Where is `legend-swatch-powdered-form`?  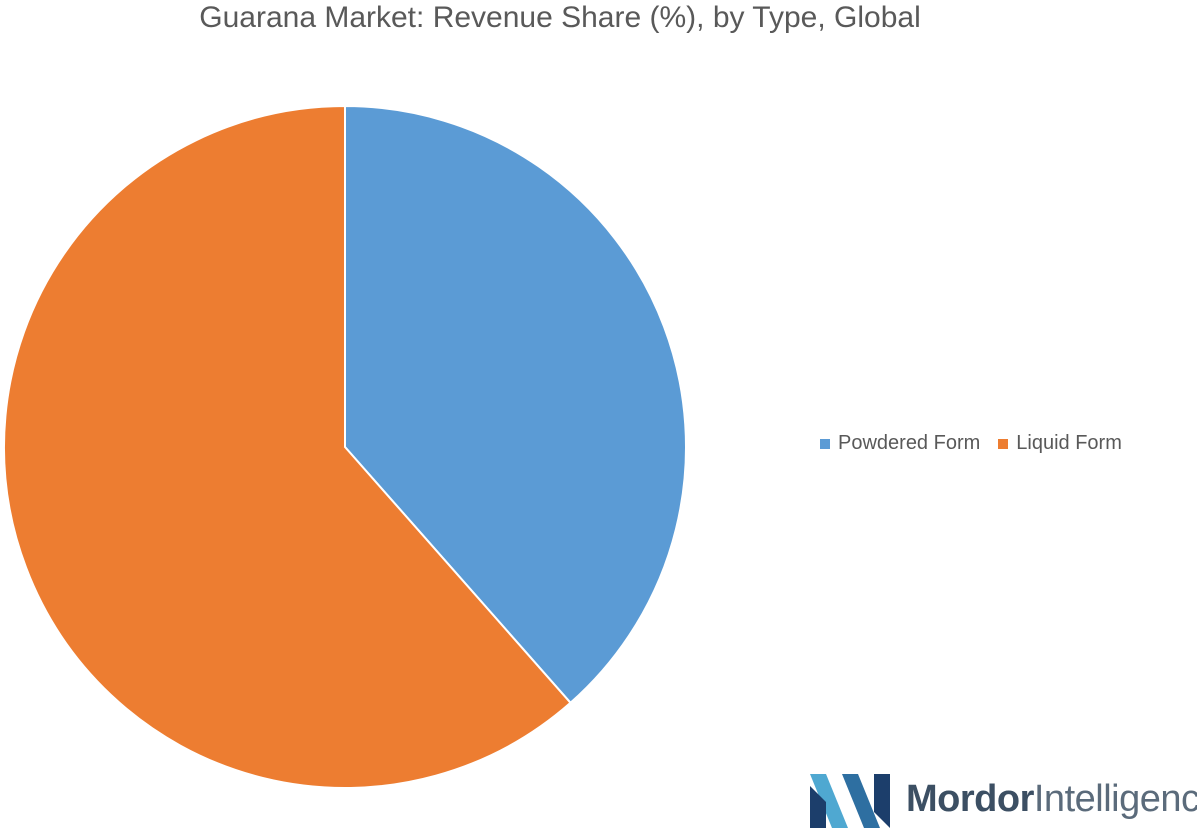 legend-swatch-powdered-form is located at coordinates (825, 443).